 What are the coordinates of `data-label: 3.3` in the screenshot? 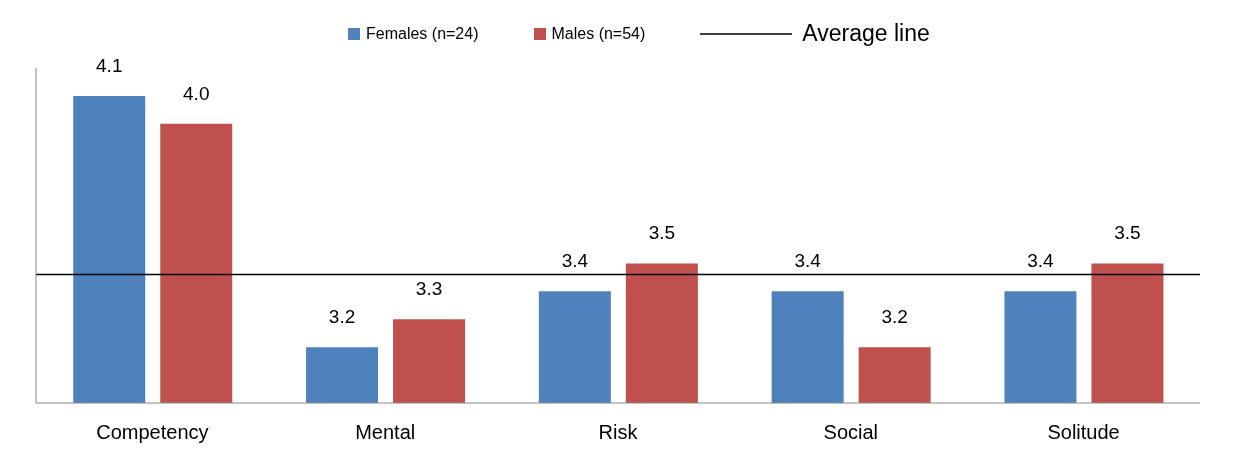 It's located at (429, 289).